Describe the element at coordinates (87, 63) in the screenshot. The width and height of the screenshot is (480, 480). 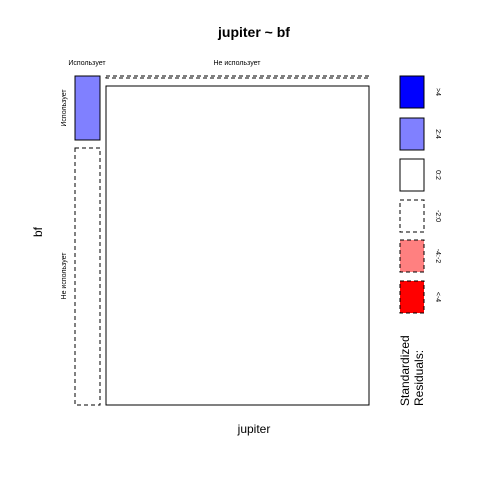
I see `x-level-label-0: Использует` at that location.